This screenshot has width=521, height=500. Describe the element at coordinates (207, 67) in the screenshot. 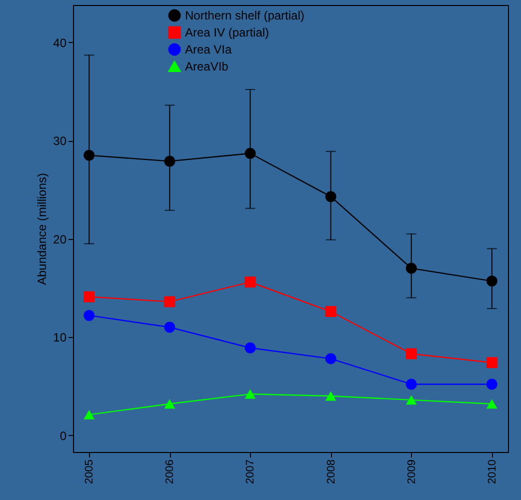

I see `legend-label: AreaVIb` at that location.